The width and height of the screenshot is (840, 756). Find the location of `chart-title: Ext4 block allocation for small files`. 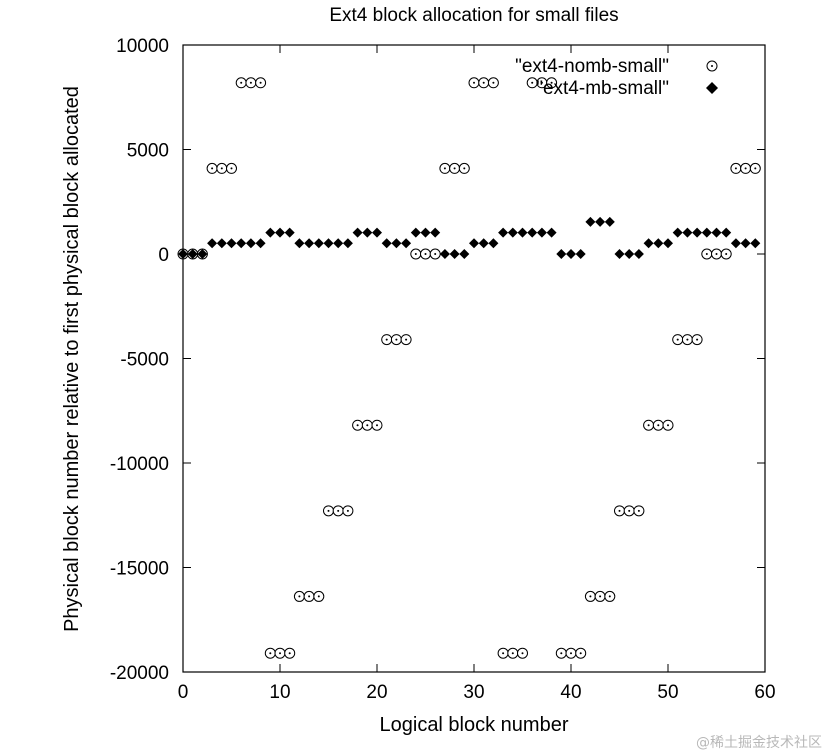

chart-title: Ext4 block allocation for small files is located at coordinates (473, 15).